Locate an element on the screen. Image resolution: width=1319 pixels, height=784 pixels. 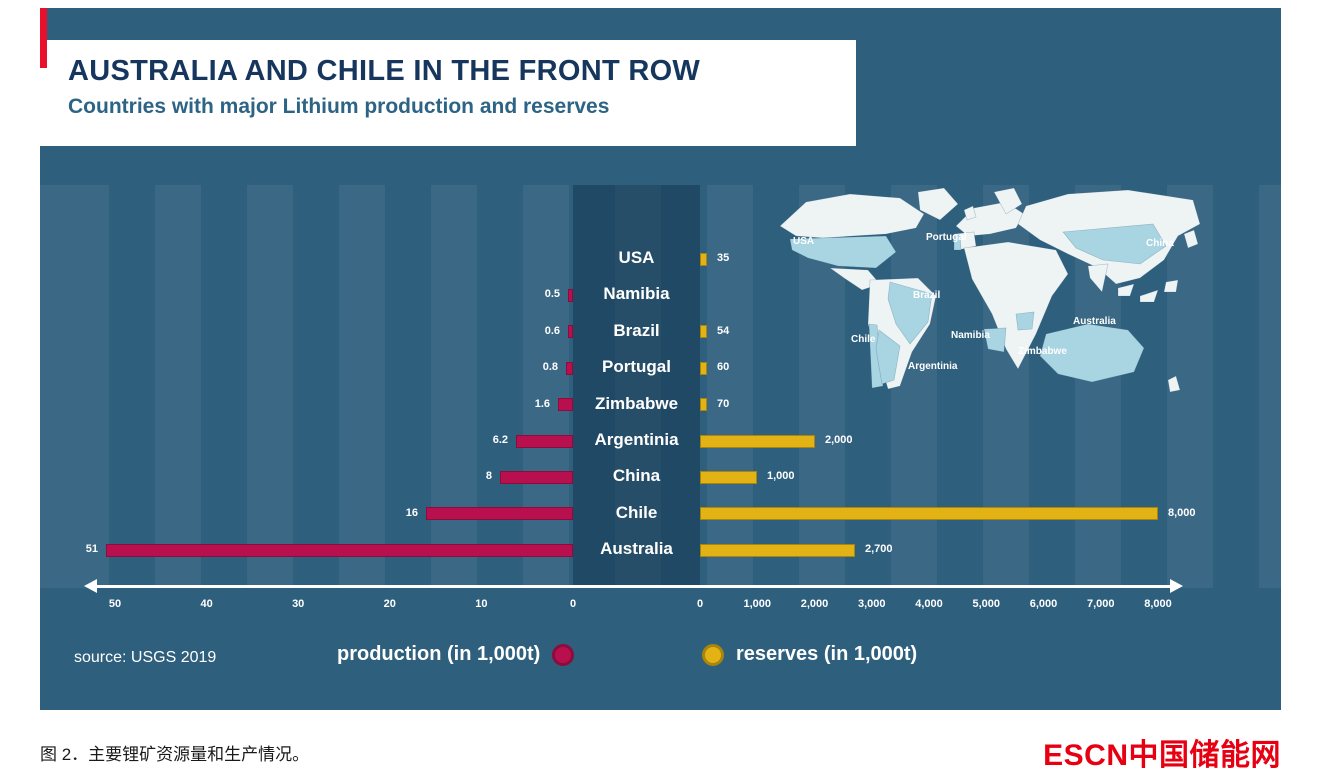
country-label: Argentinia is located at coordinates (636, 439).